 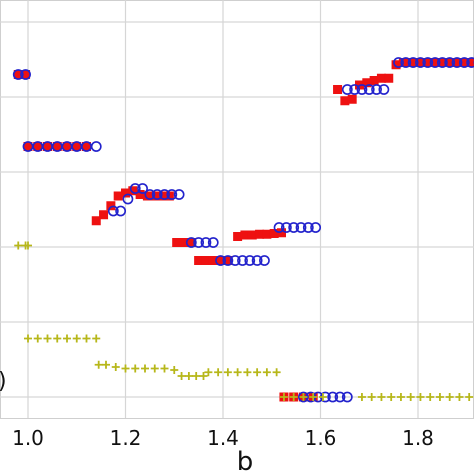 What do you see at coordinates (3, 381) in the screenshot?
I see `panel-label: )` at bounding box center [3, 381].